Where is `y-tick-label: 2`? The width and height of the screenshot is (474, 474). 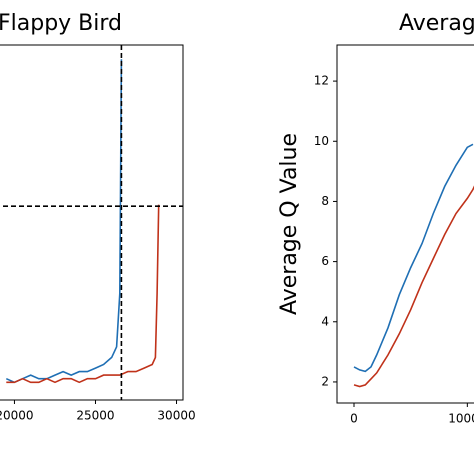
y-tick-label: 2 is located at coordinates (325, 381).